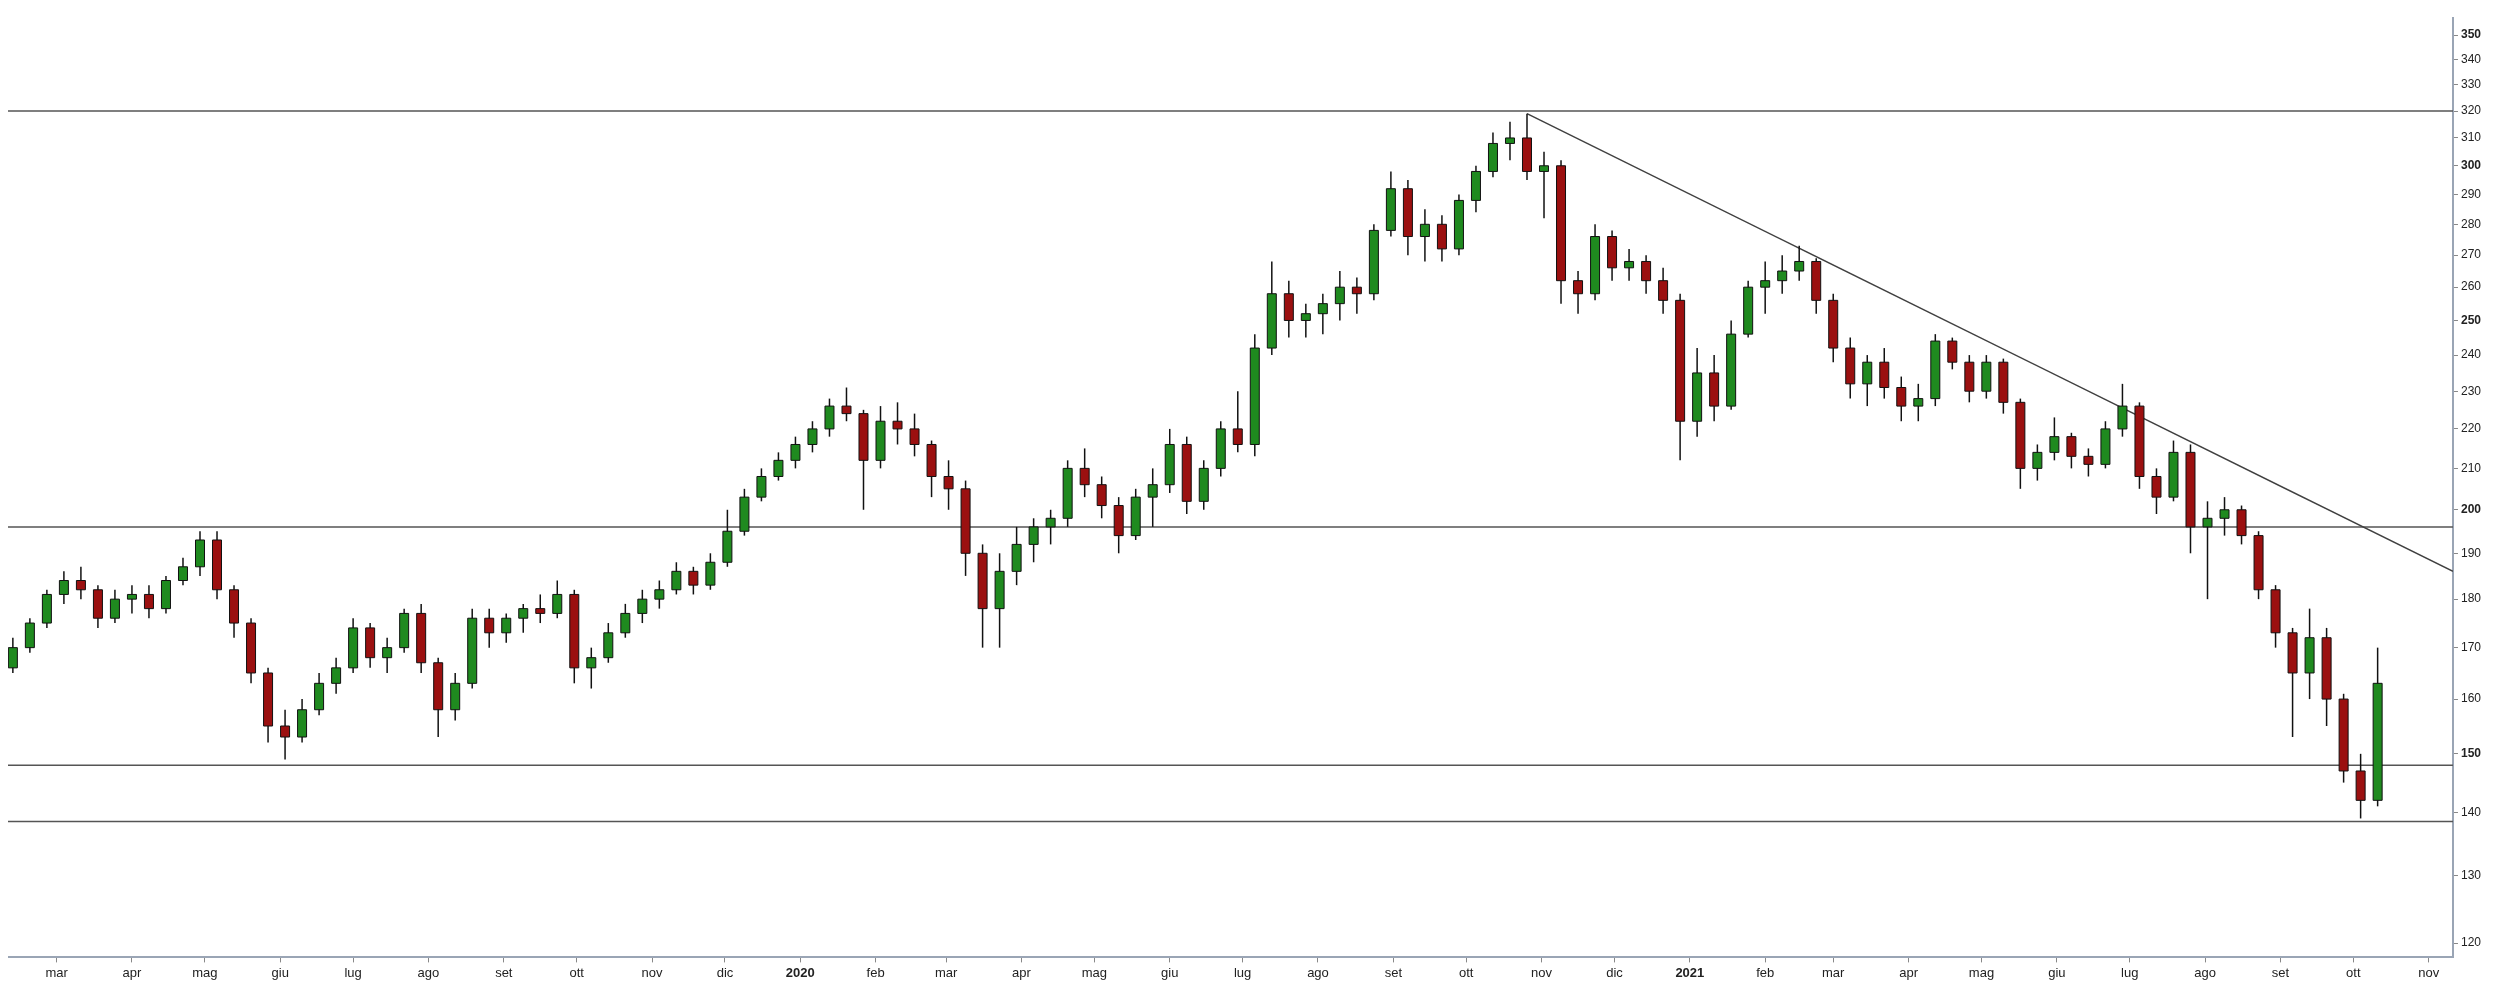 Image resolution: width=2500 pixels, height=1000 pixels. Describe the element at coordinates (800, 972) in the screenshot. I see `x-tick-label: 2020` at that location.